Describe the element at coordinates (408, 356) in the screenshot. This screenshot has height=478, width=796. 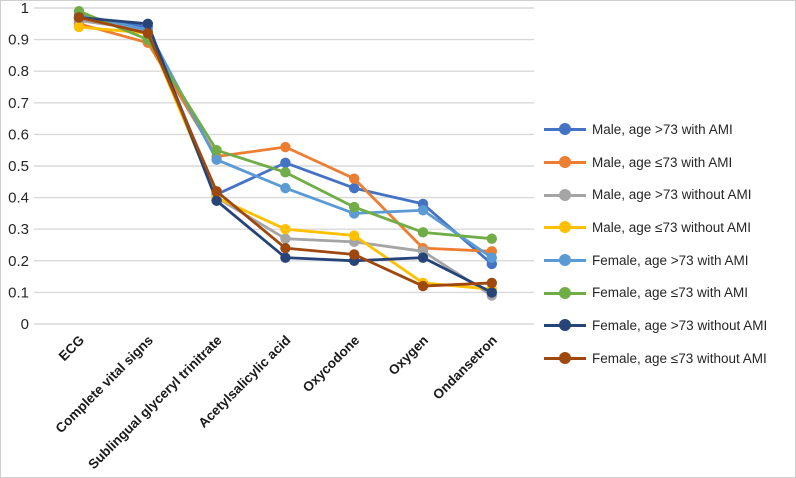
I see `x-category-label-oxygen: Oxygen` at that location.